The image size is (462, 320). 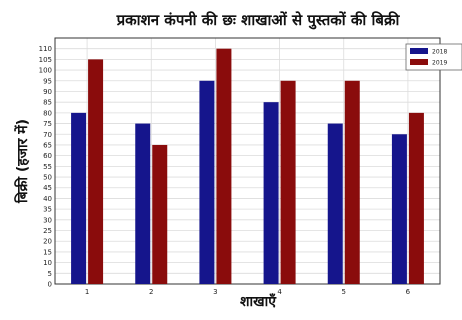 I want to click on y-tick-label: 15, so click(x=47, y=252).